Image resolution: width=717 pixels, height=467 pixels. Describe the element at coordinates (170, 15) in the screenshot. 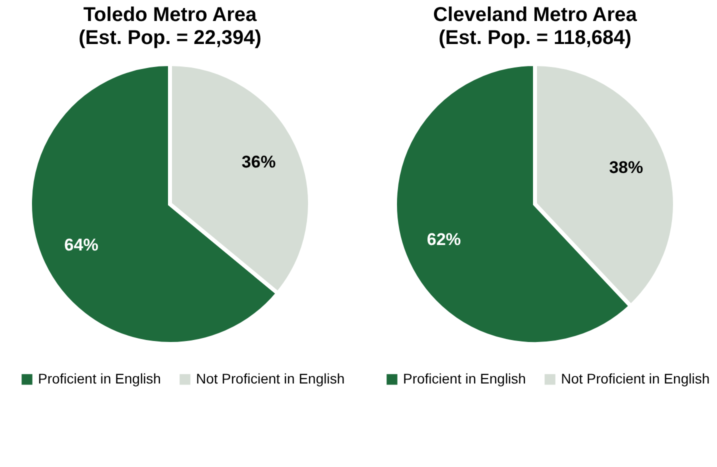

I see `chart-title: Toledo Metro Area` at that location.